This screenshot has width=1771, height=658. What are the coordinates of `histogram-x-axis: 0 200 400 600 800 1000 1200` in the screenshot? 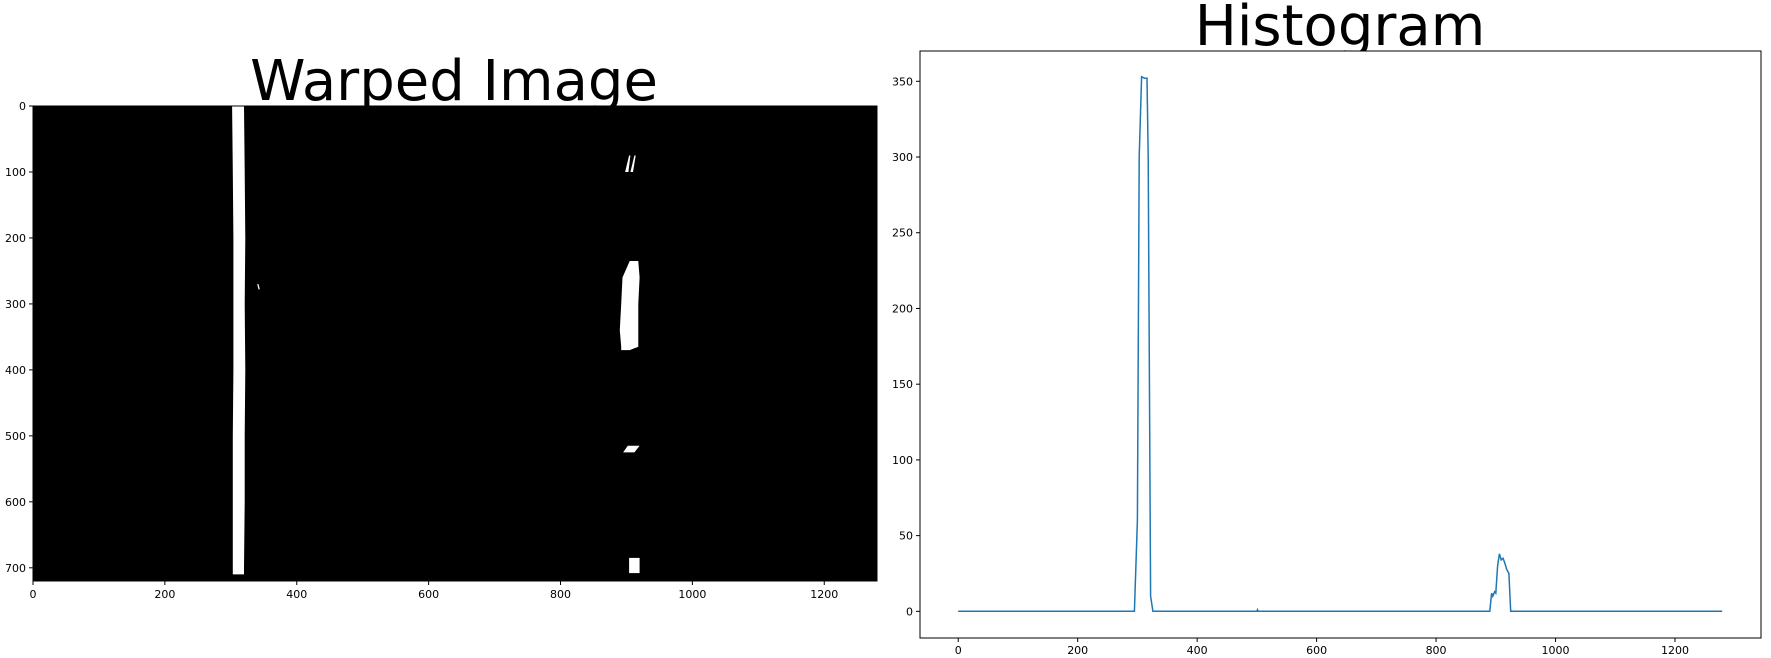 It's located at (1322, 647).